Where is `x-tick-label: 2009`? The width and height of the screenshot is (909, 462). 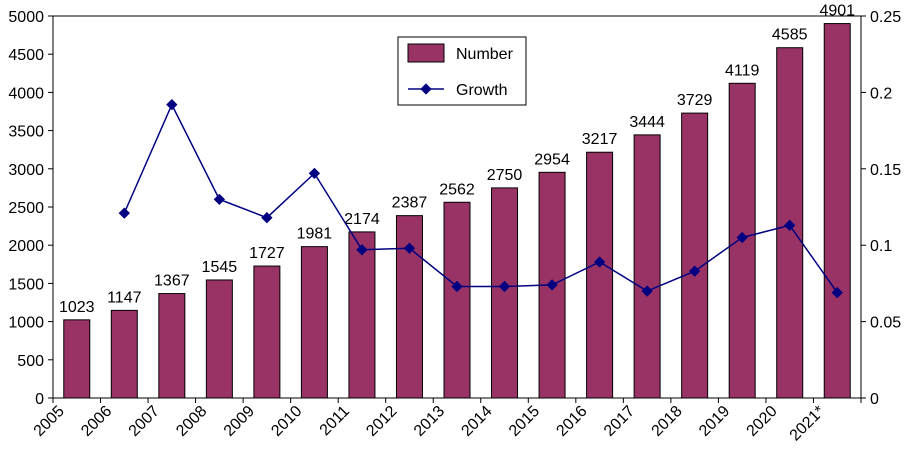
x-tick-label: 2009 is located at coordinates (239, 421).